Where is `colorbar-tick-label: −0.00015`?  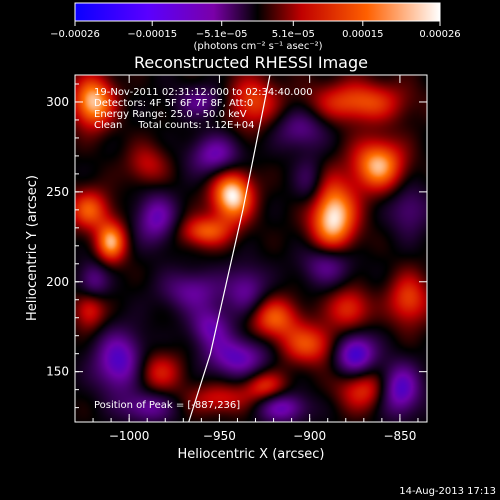
colorbar-tick-label: −0.00015 is located at coordinates (152, 34).